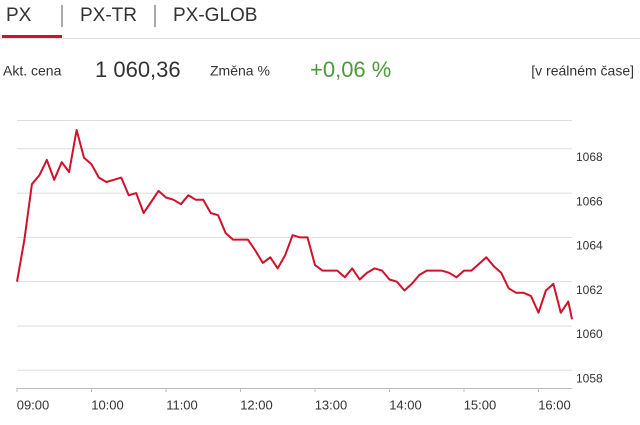 Image resolution: width=640 pixels, height=425 pixels. I want to click on tab-underline, so click(32, 36).